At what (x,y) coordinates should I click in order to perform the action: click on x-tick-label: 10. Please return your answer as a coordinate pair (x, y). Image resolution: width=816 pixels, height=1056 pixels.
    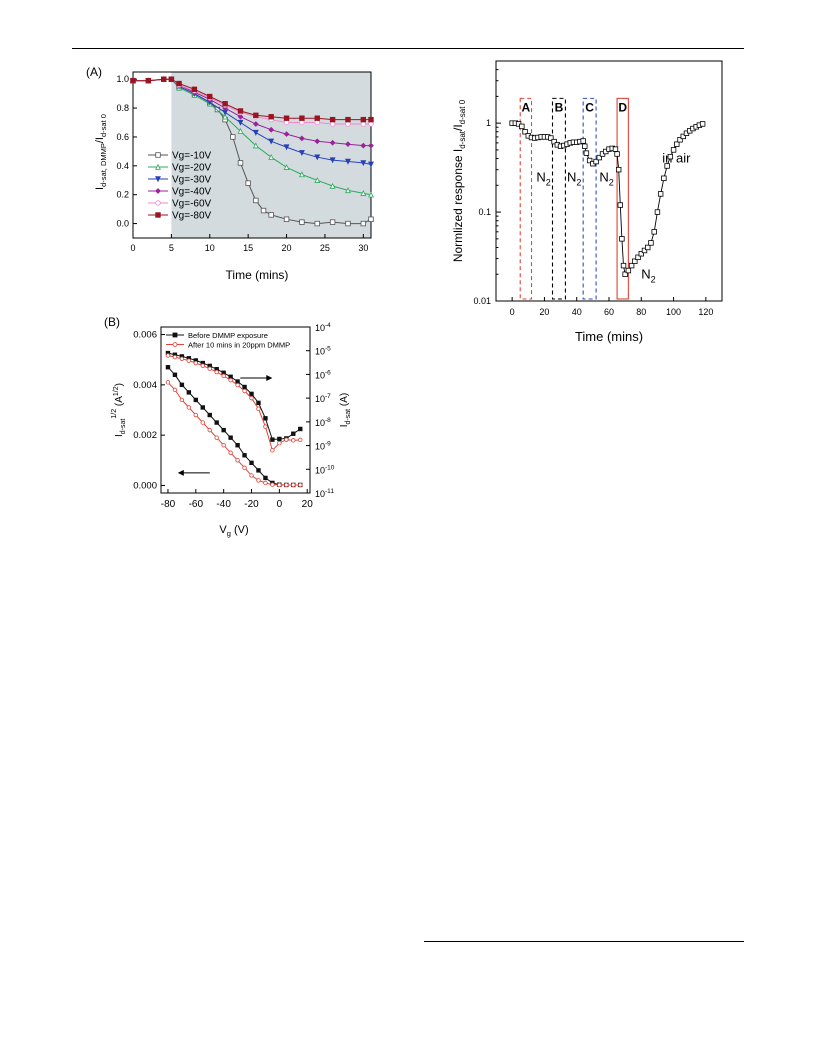
    Looking at the image, I should click on (210, 248).